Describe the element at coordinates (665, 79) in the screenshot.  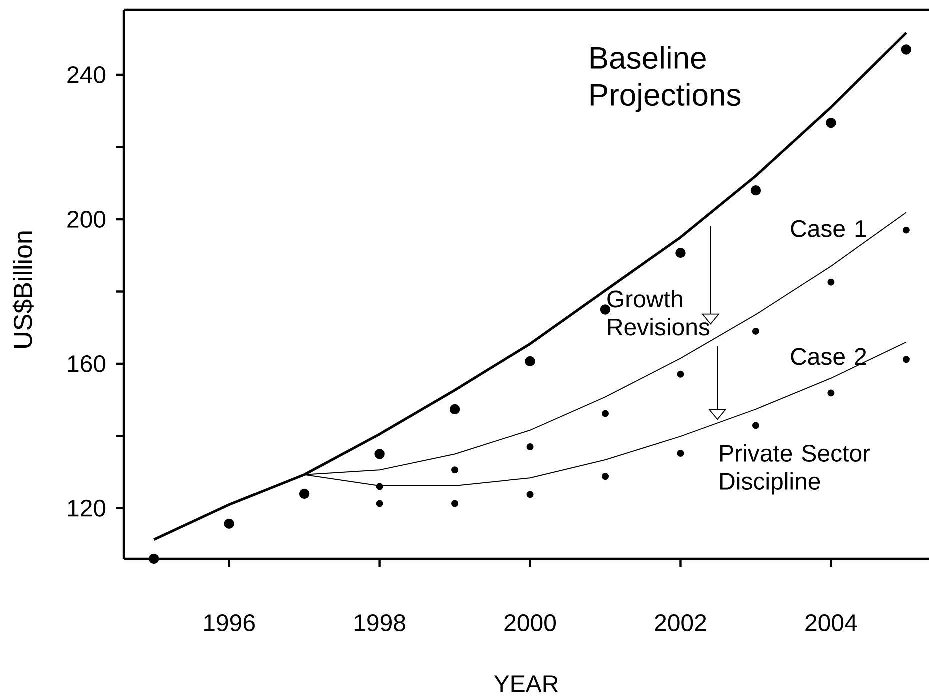
I see `series-label: Baseline Projections` at that location.